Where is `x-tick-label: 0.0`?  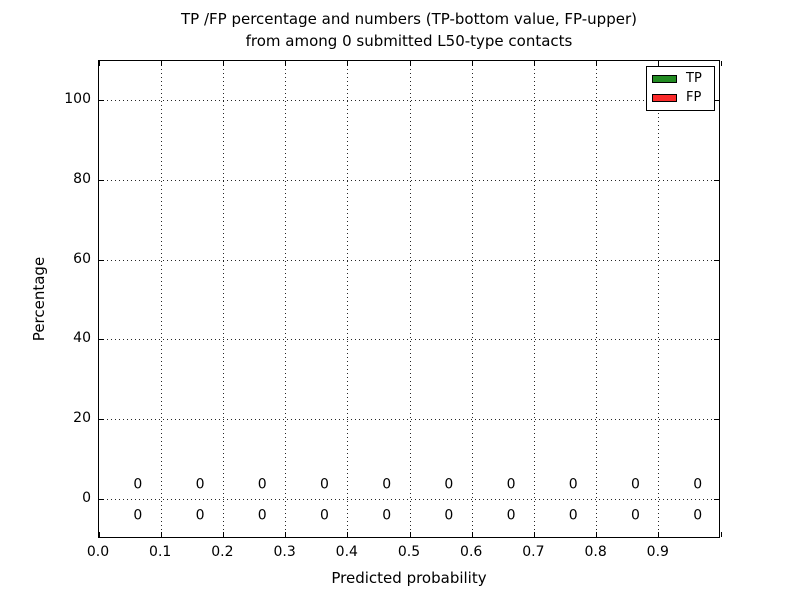
x-tick-label: 0.0 is located at coordinates (98, 552).